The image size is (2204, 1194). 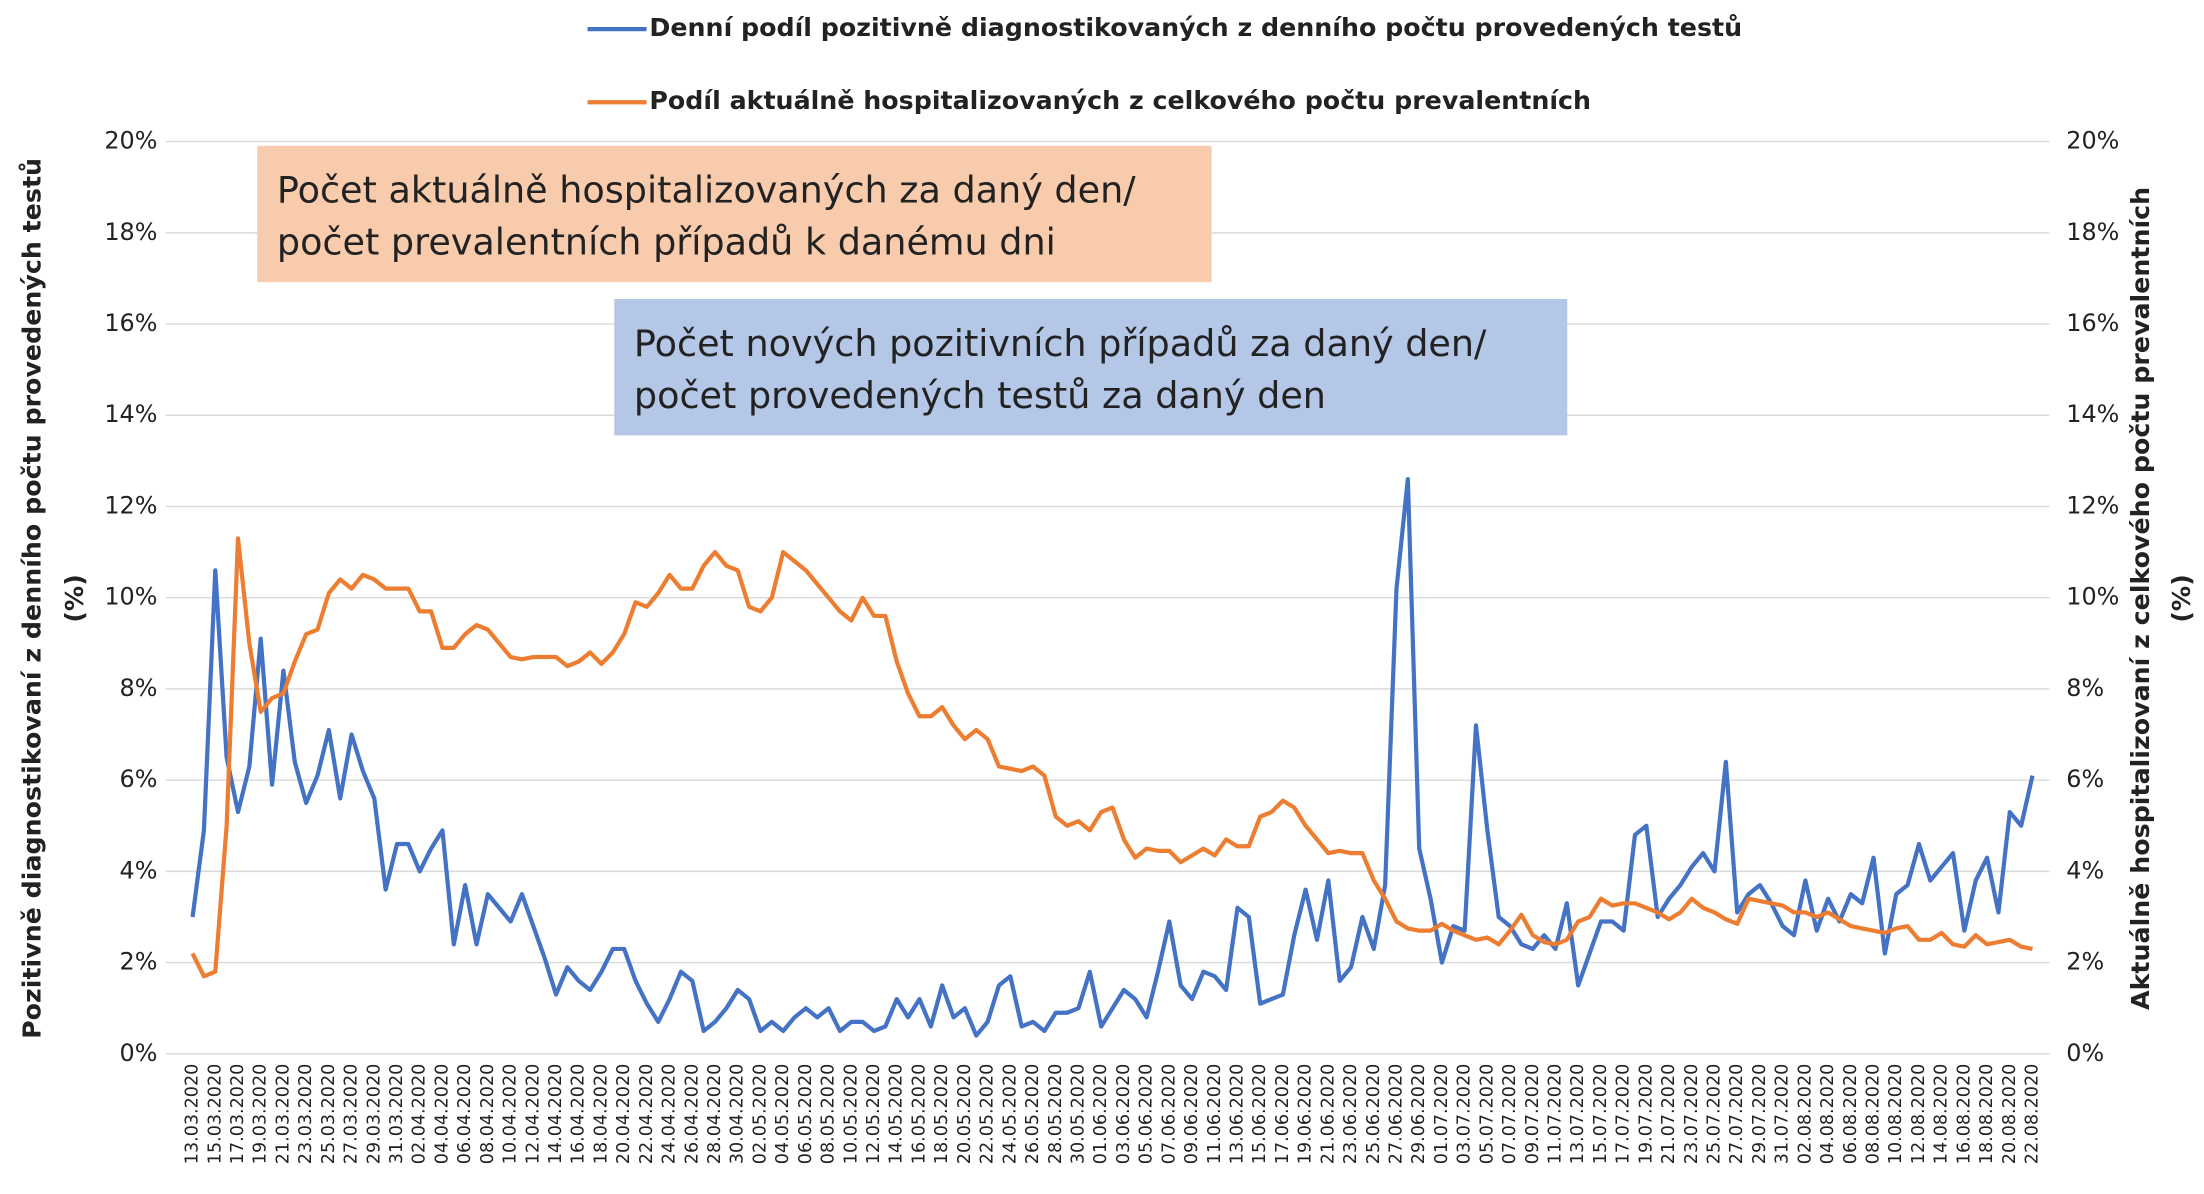 I want to click on y2-tick-label: 14%, so click(x=2092, y=414).